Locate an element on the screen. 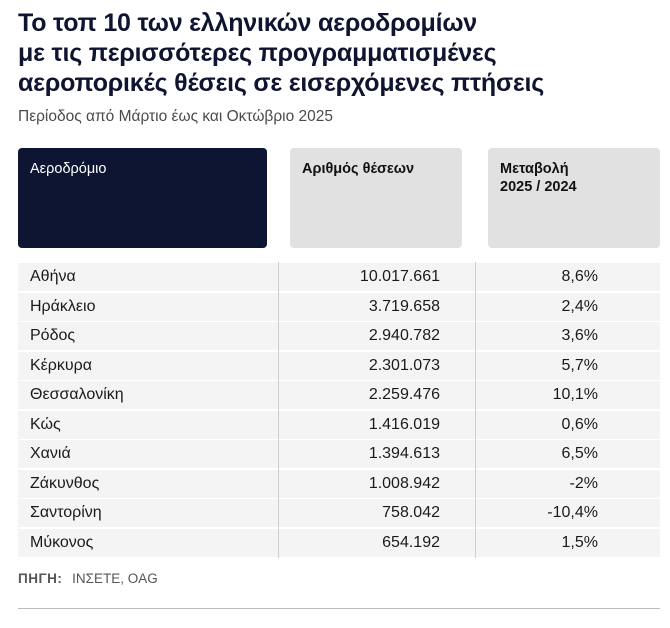  seats-value: 2.259.476 is located at coordinates (404, 394).